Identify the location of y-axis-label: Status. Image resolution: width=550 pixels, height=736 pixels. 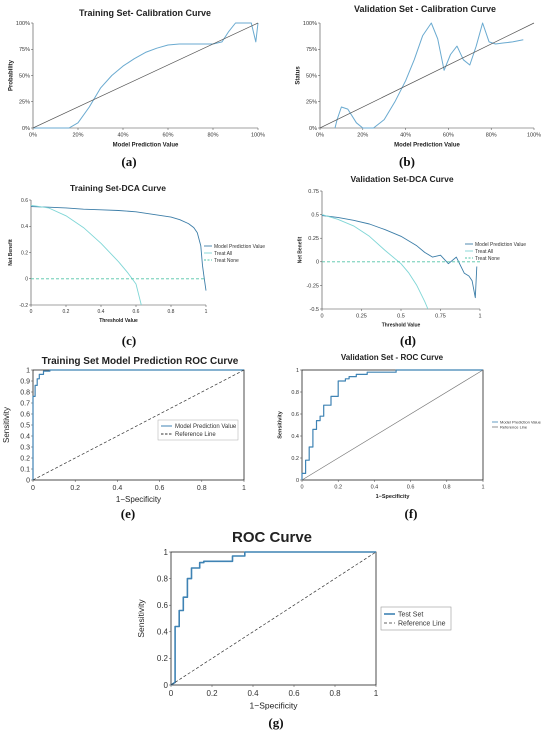
(299, 75).